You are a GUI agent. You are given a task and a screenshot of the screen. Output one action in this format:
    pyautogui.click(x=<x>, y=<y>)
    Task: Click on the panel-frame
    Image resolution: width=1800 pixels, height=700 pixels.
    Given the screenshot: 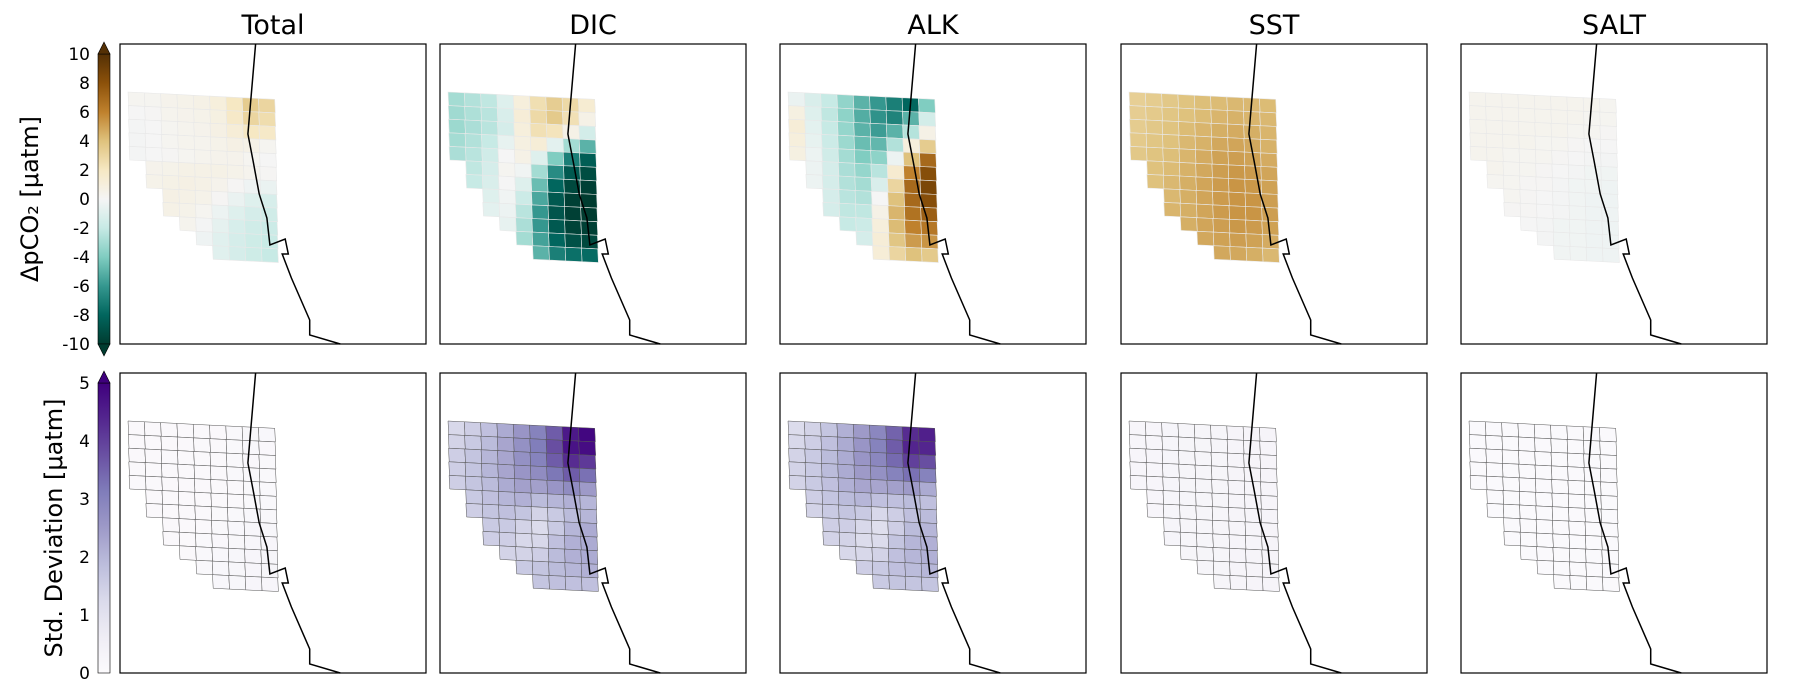 What is the action you would take?
    pyautogui.click(x=273, y=194)
    